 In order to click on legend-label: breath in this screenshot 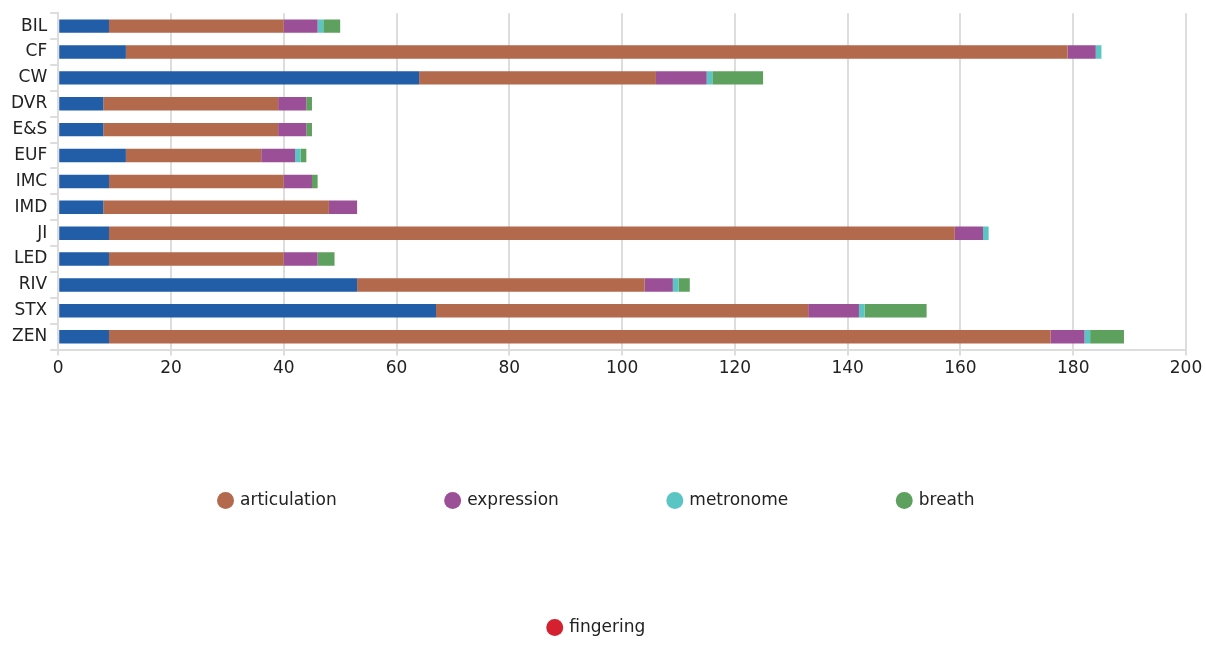, I will do `click(946, 498)`.